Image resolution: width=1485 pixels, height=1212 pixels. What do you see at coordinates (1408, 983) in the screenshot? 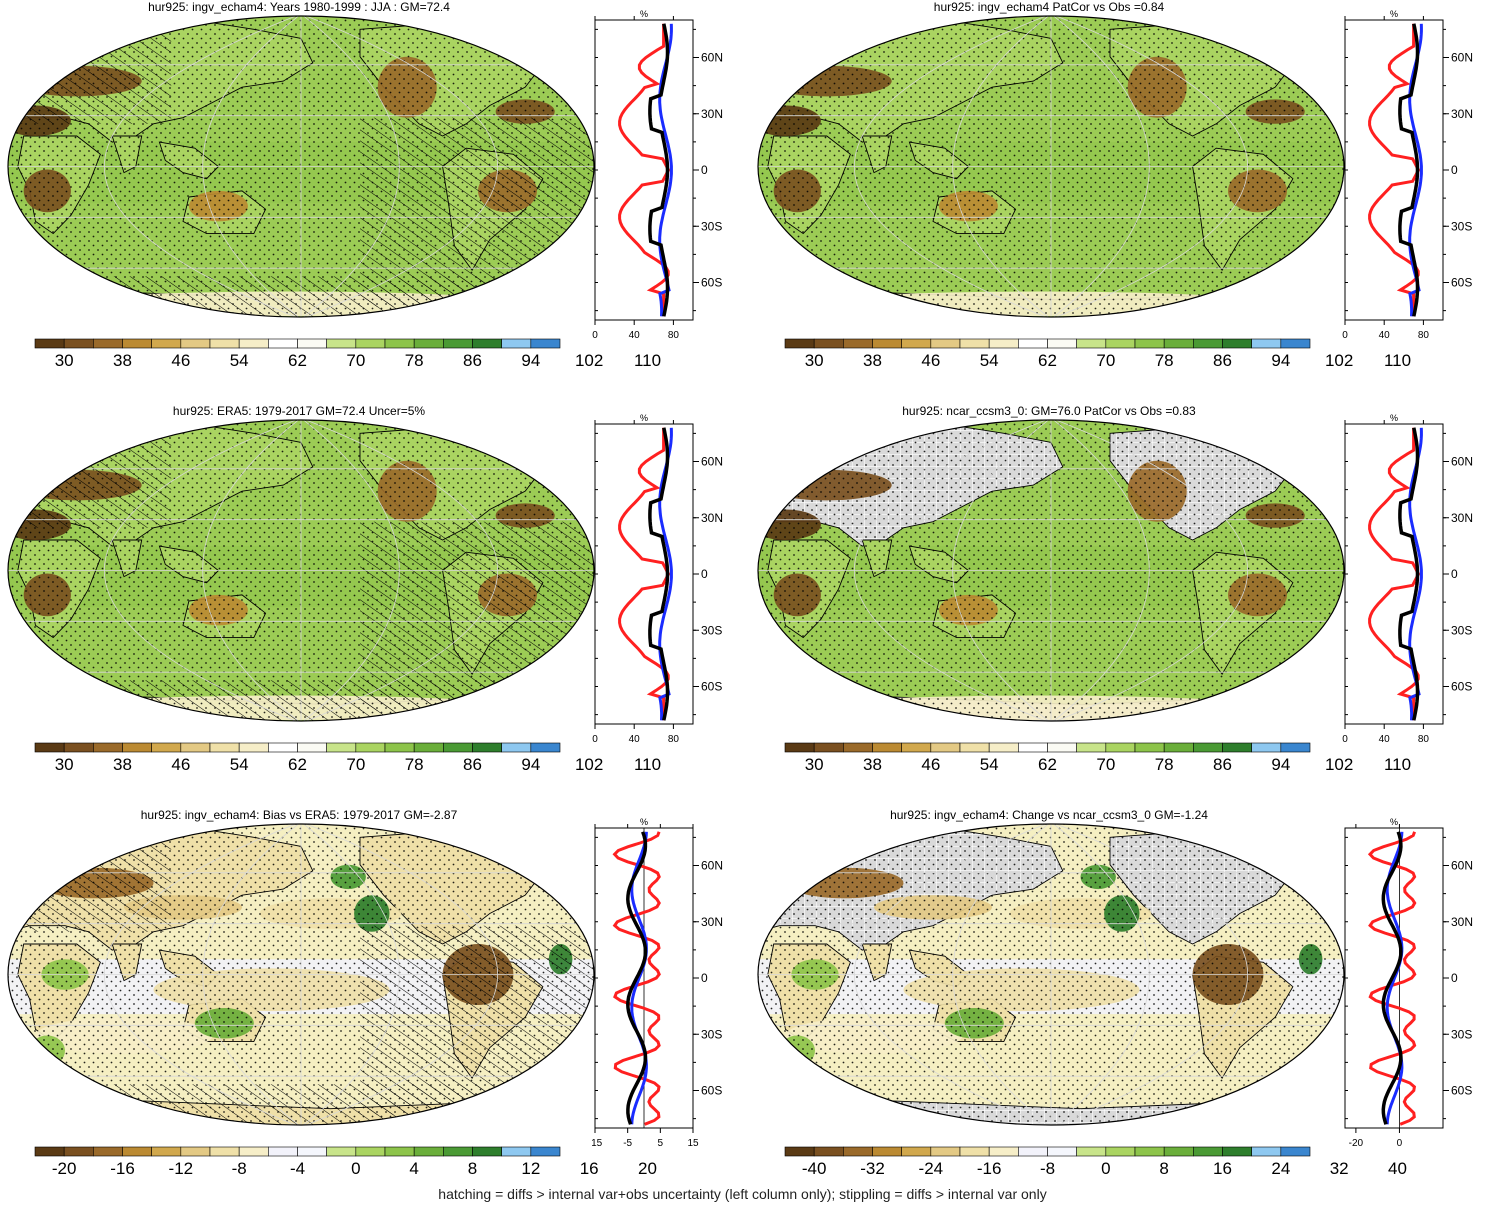
I see `zonal-mean-profile: % 60N 30N 0 30S 60S -20 0` at bounding box center [1408, 983].